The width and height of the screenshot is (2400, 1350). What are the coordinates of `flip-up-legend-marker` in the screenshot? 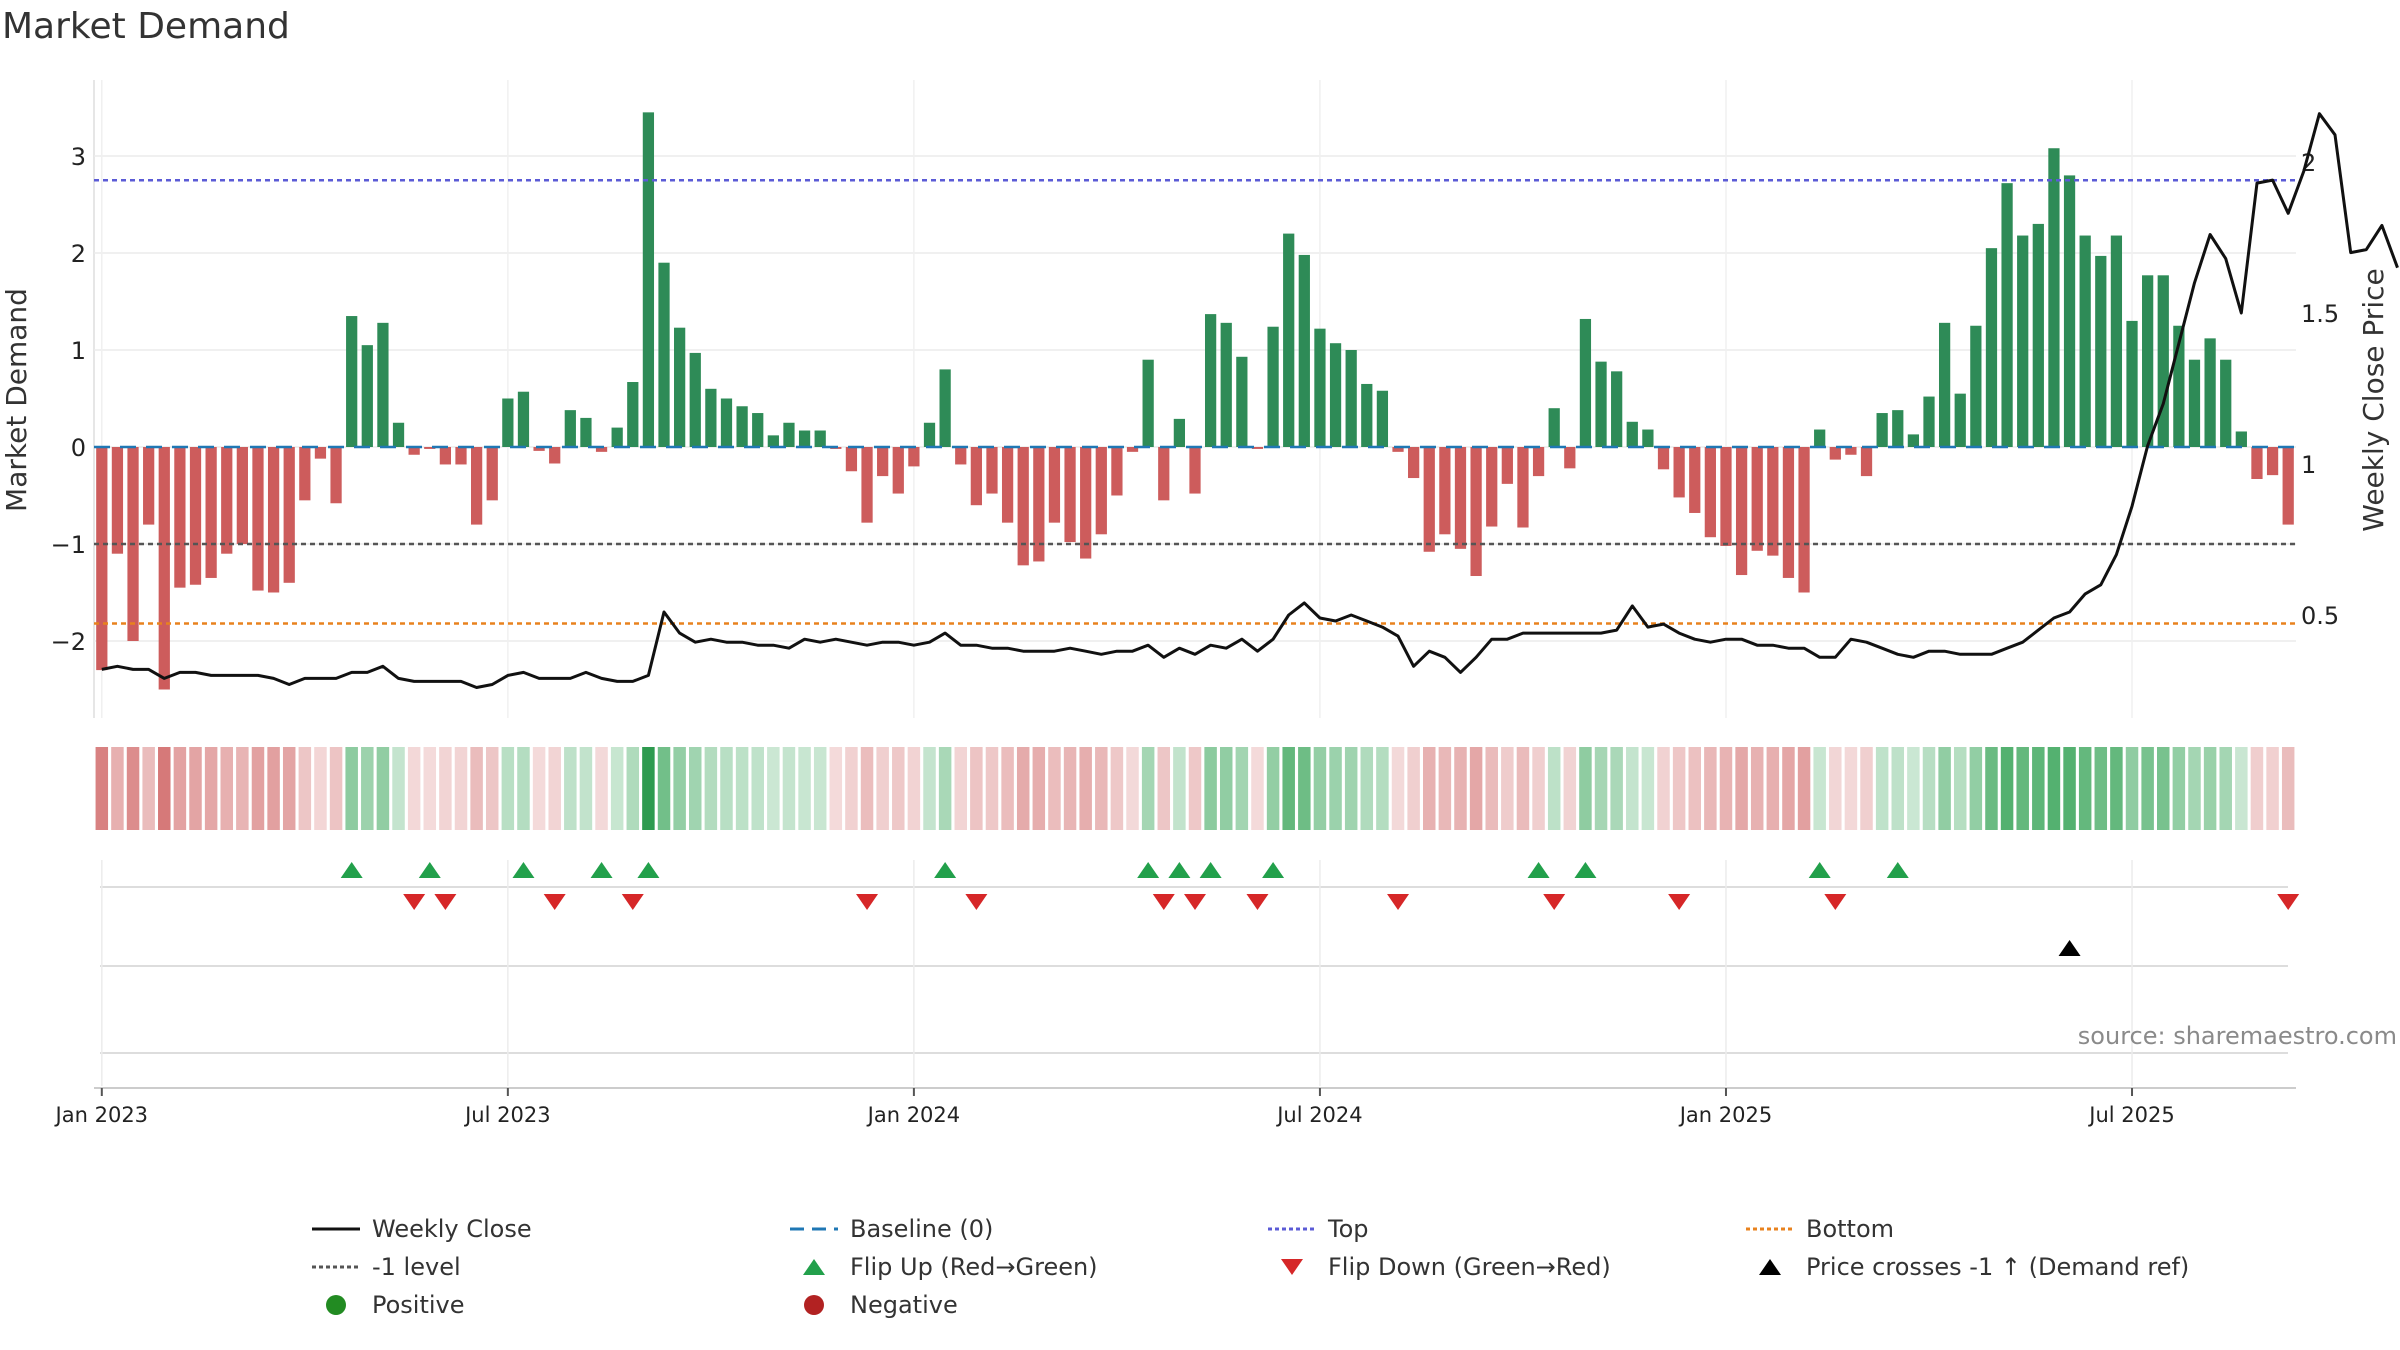 It's located at (814, 1267).